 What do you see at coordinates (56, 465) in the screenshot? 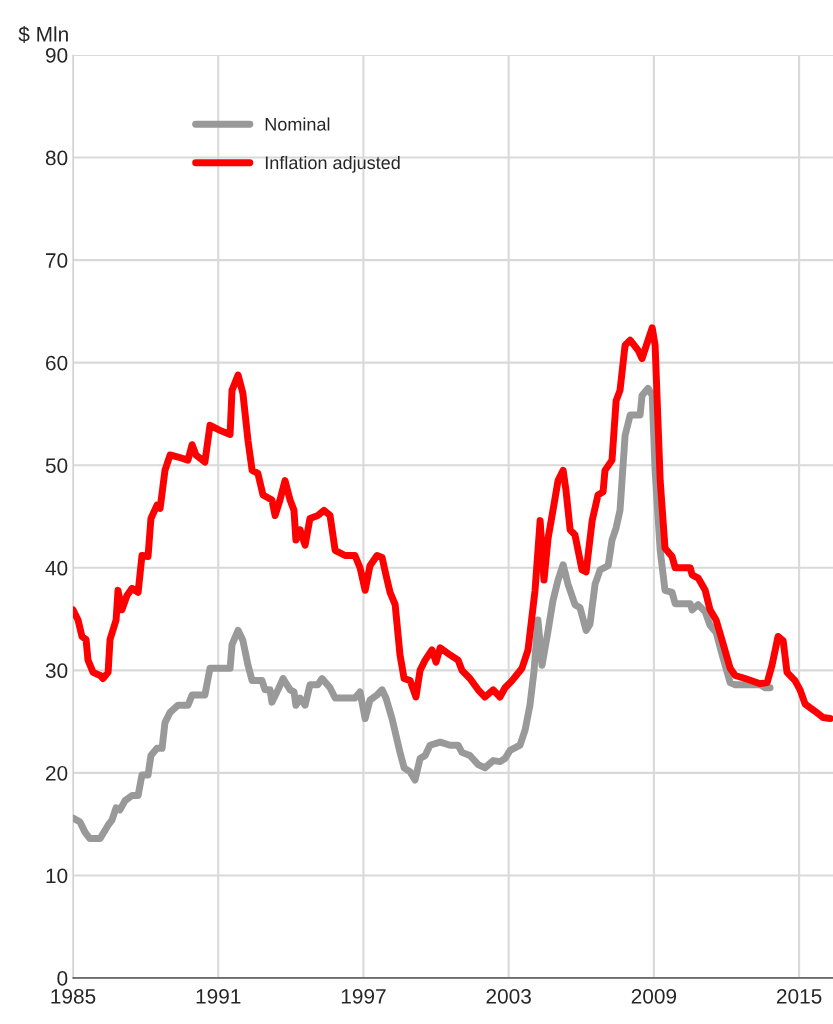
I see `y-tick-label: 50` at bounding box center [56, 465].